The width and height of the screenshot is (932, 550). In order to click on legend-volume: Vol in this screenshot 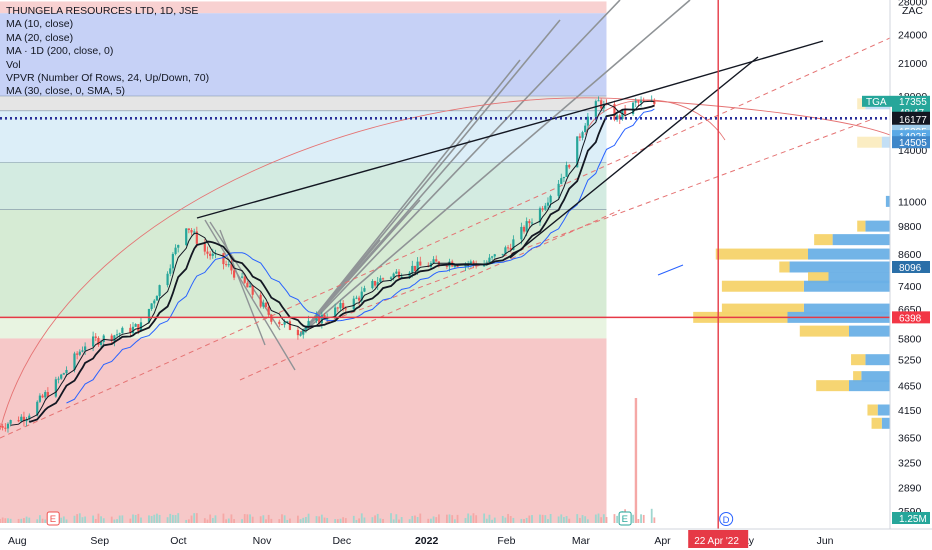, I will do `click(13, 64)`.